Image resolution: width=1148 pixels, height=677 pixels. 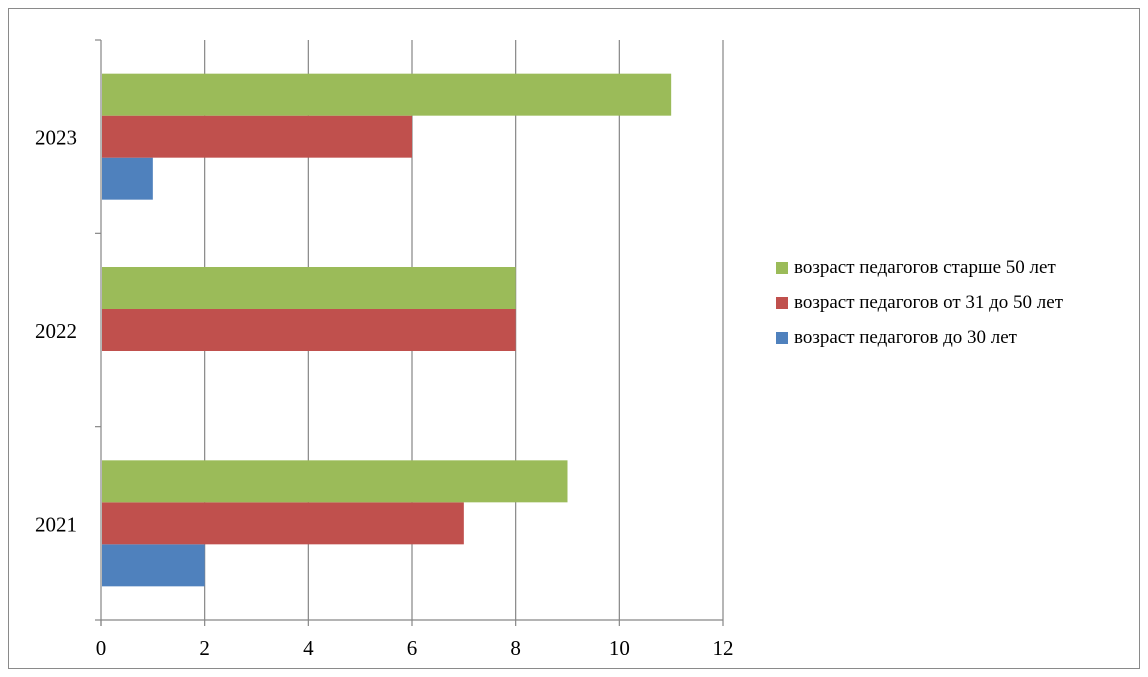 What do you see at coordinates (308, 648) in the screenshot?
I see `x-tick-label-4: 4` at bounding box center [308, 648].